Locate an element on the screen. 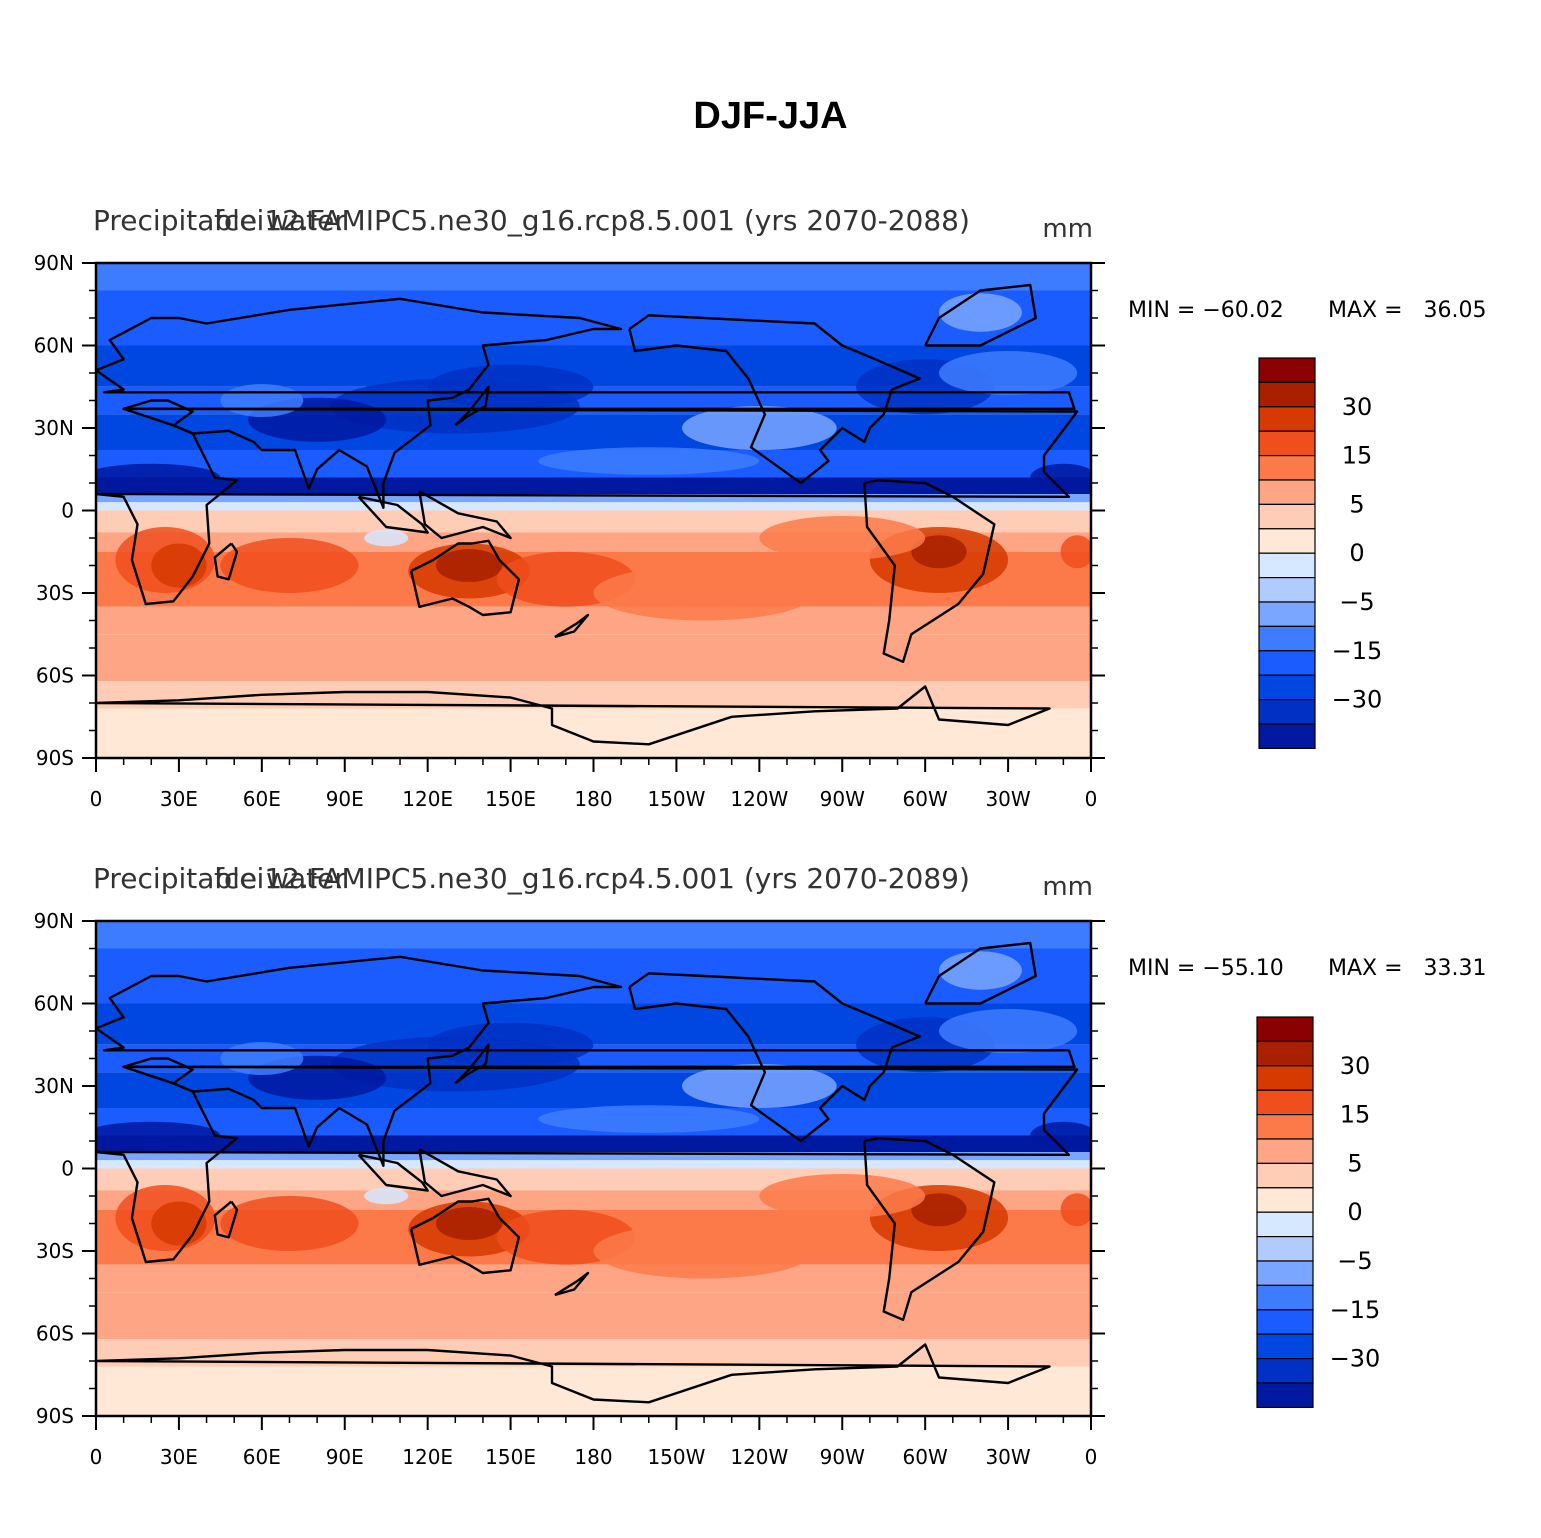  lat-label: 0 is located at coordinates (67, 1169).